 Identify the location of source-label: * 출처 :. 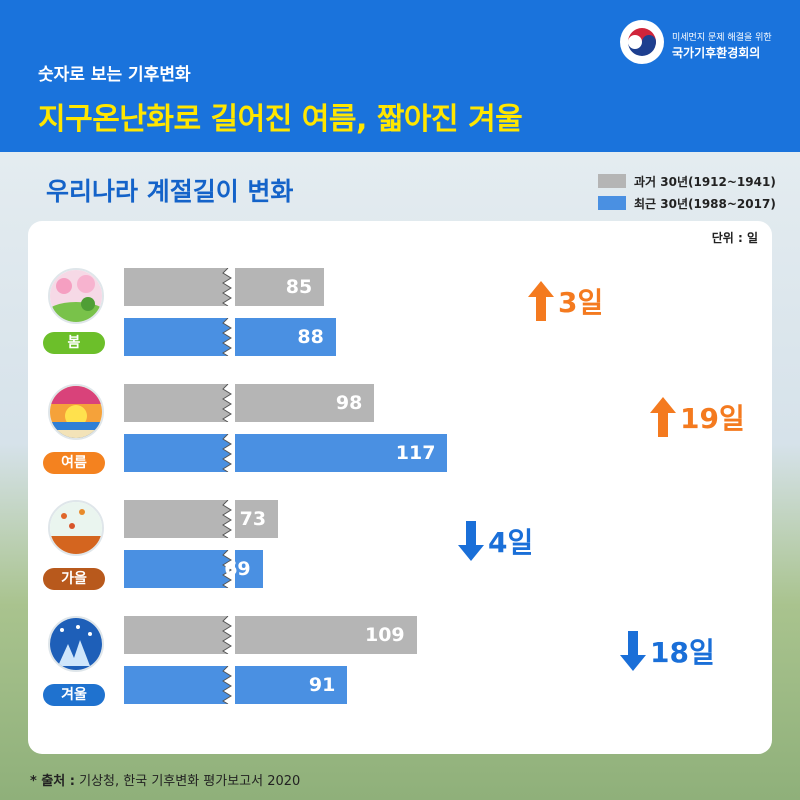
(52, 781).